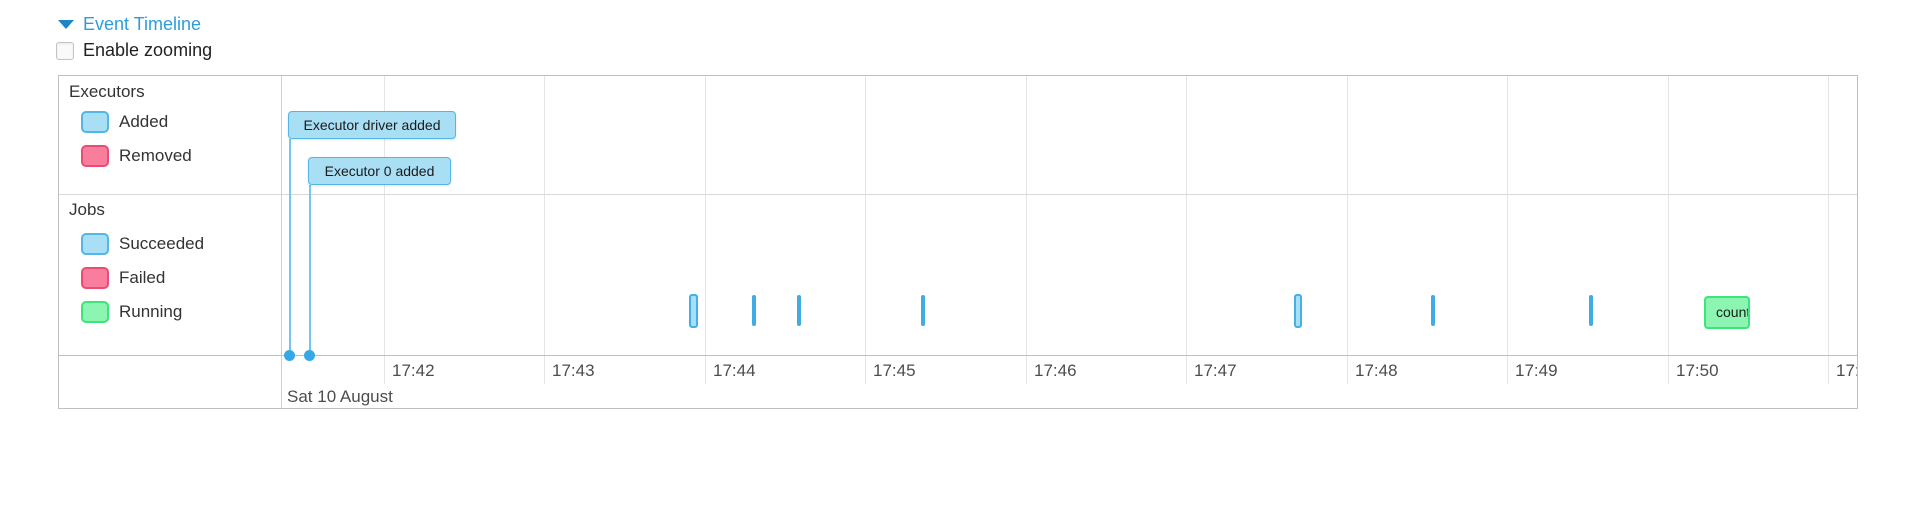 This screenshot has width=1920, height=521. What do you see at coordinates (144, 121) in the screenshot?
I see `legend-label: Added` at bounding box center [144, 121].